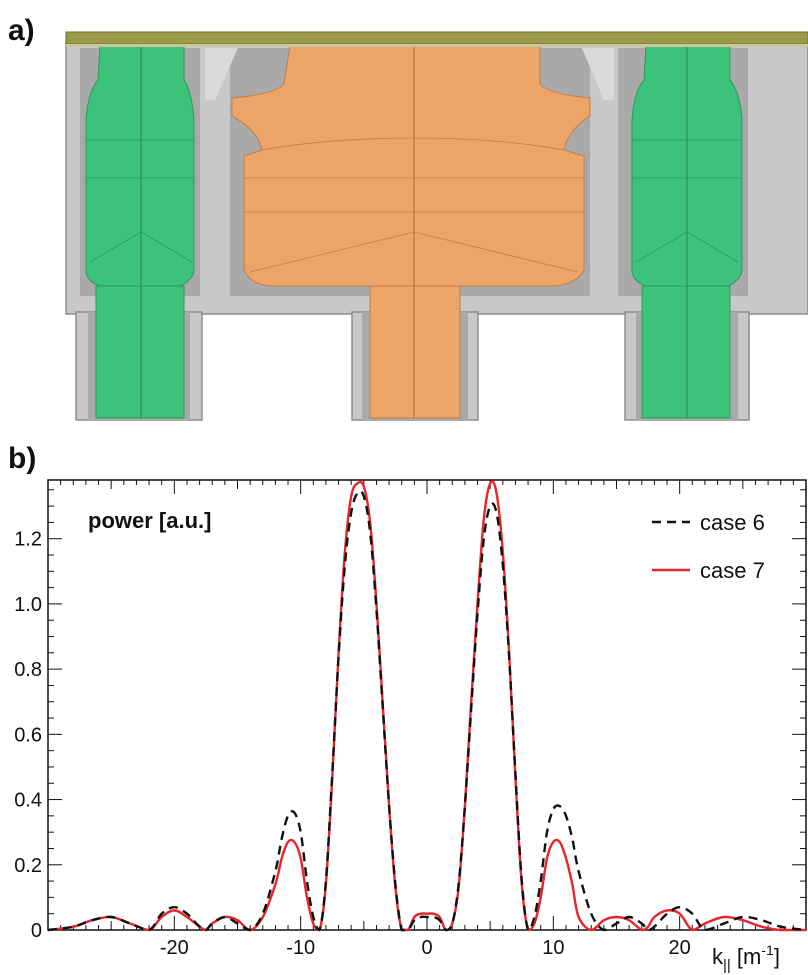 Image resolution: width=808 pixels, height=975 pixels. Describe the element at coordinates (300, 948) in the screenshot. I see `x-tick-label: -10` at that location.